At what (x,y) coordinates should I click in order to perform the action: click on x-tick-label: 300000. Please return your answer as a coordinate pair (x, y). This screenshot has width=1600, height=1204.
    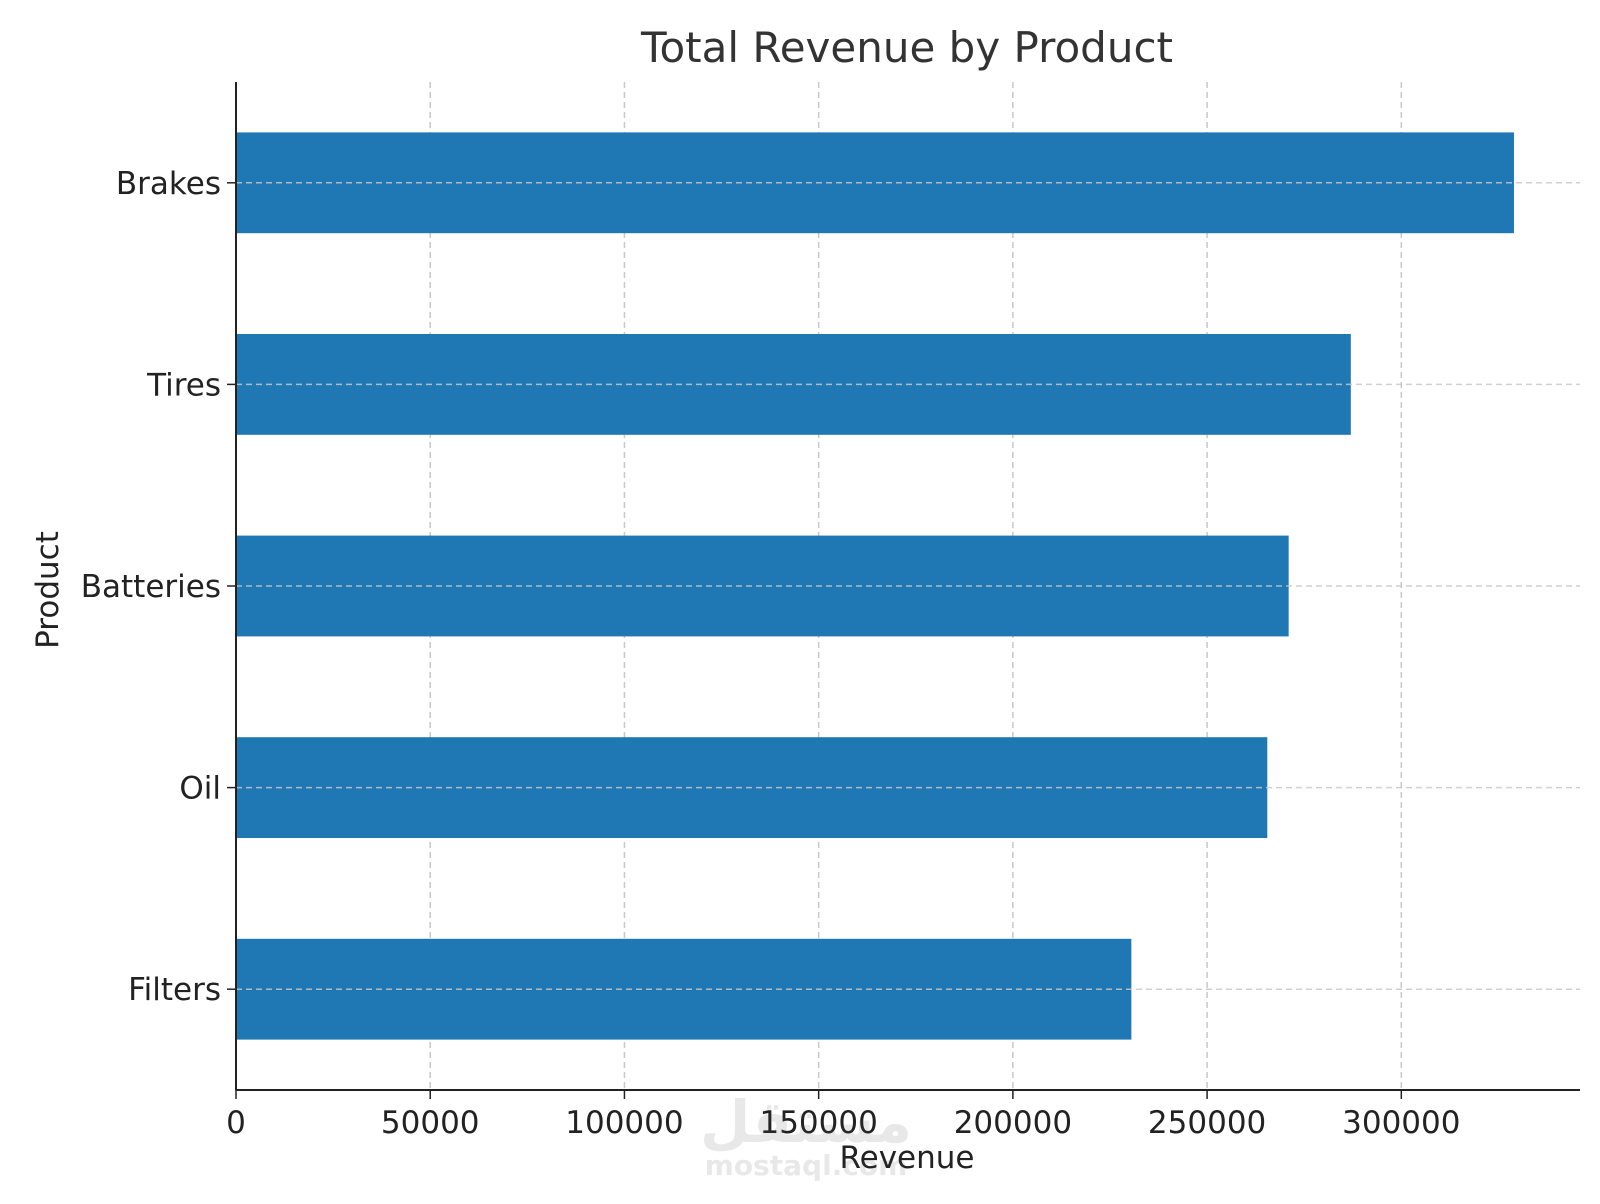
    Looking at the image, I should click on (1401, 1123).